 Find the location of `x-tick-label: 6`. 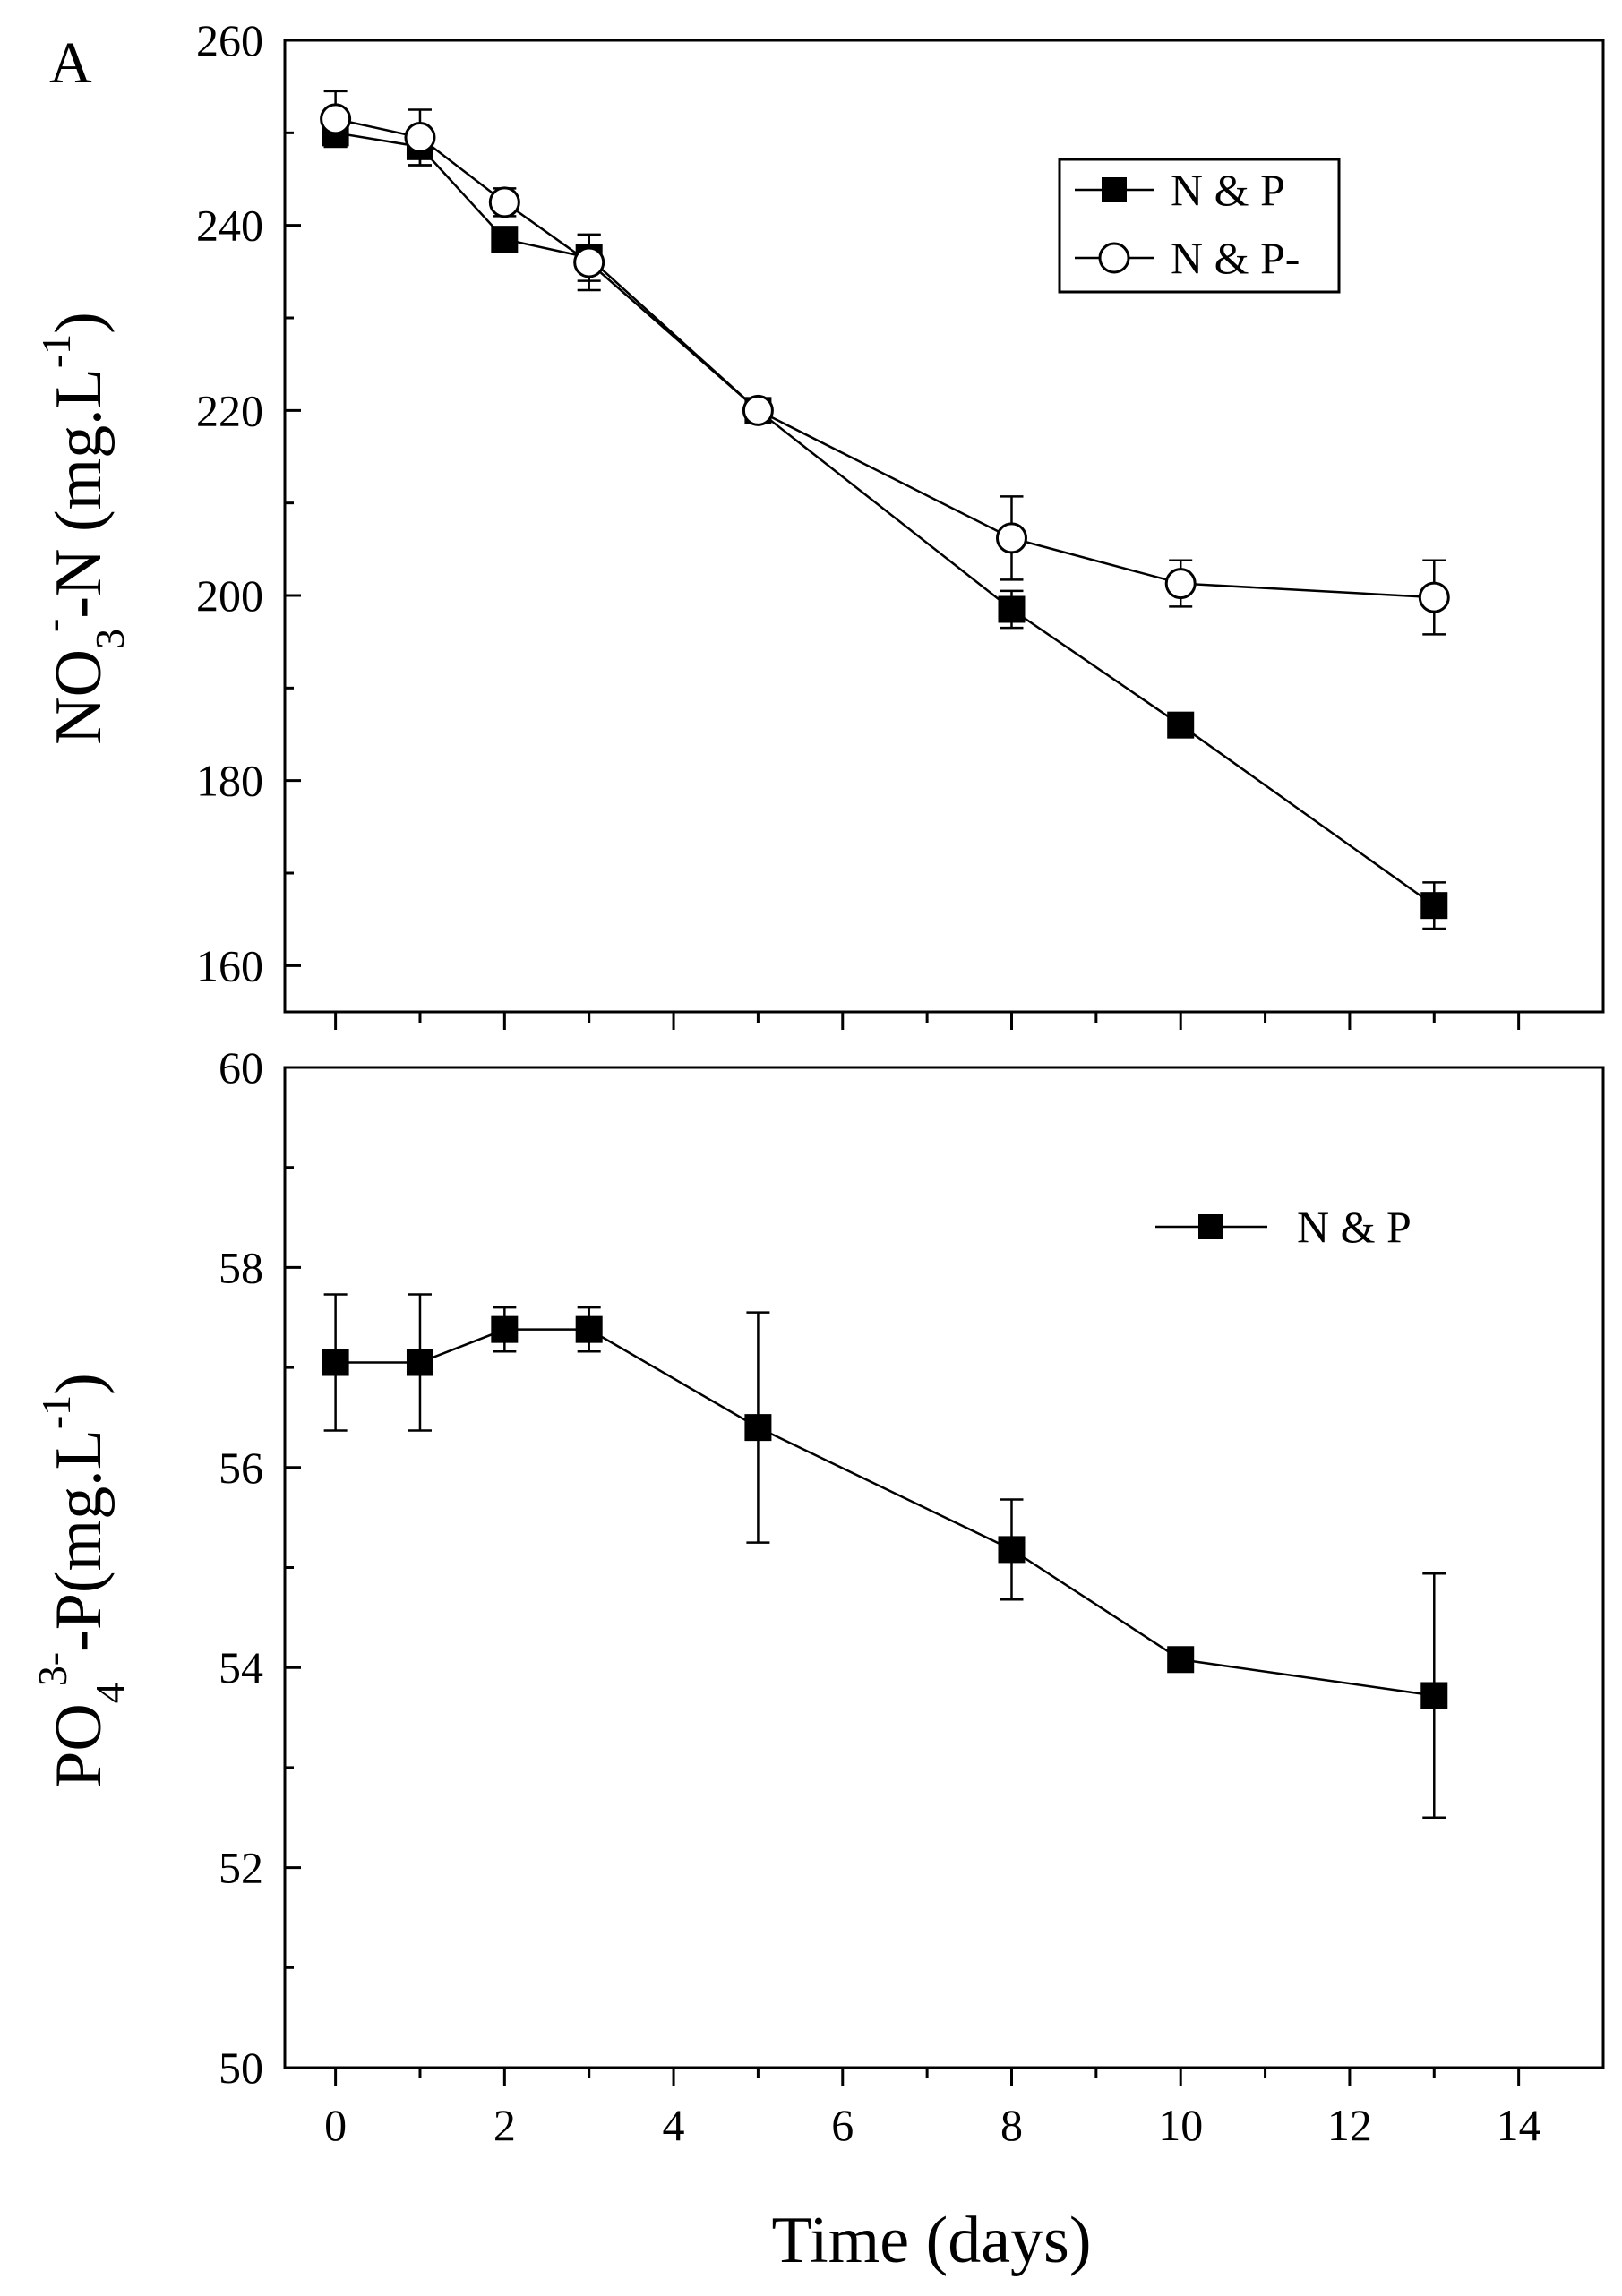

x-tick-label: 6 is located at coordinates (842, 2125).